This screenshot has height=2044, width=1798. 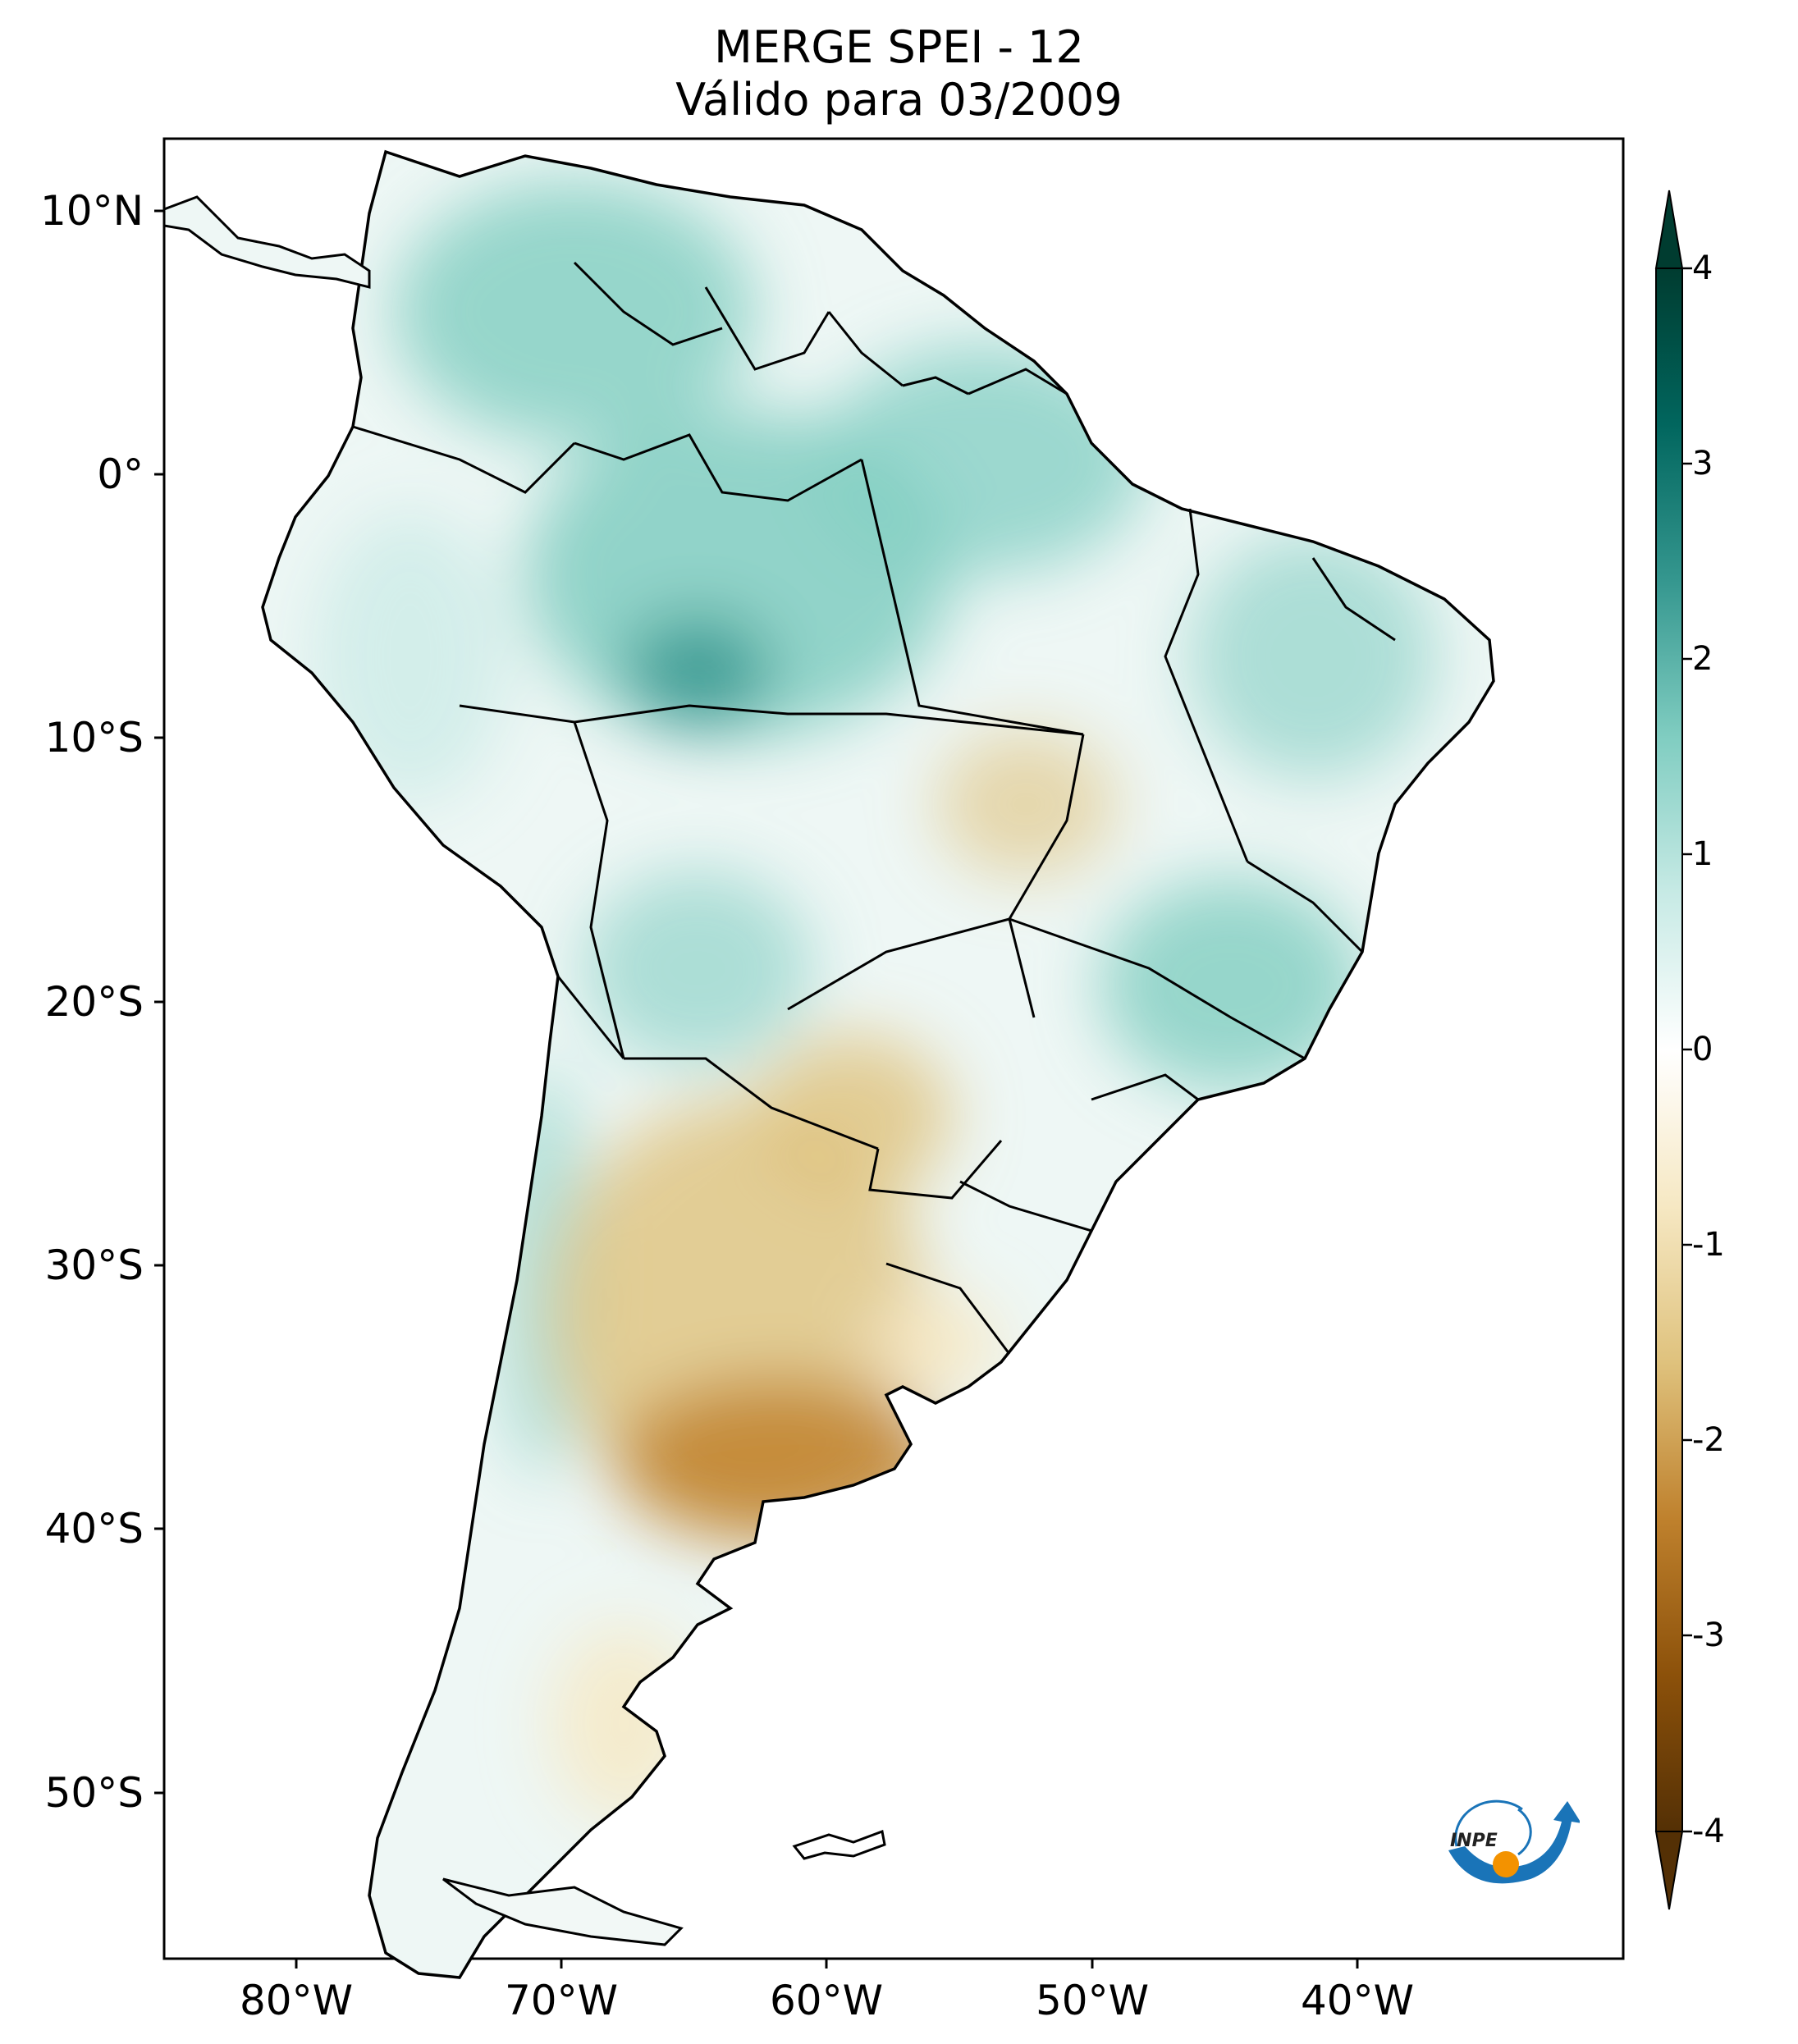 What do you see at coordinates (1514, 1841) in the screenshot?
I see `inpe-logo: INPE` at bounding box center [1514, 1841].